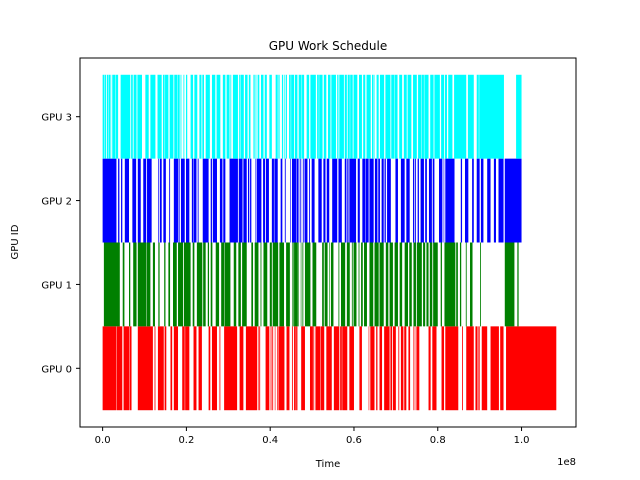 This screenshot has height=480, width=640. Describe the element at coordinates (312, 436) in the screenshot. I see `x-axis-ticks: 0.0 0.2 0.4 0.6 0.8 1.0` at that location.